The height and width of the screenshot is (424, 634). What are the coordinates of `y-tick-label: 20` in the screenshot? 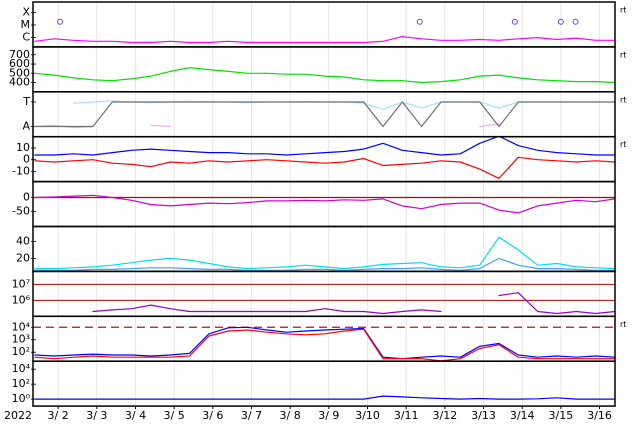 It's located at (23, 257).